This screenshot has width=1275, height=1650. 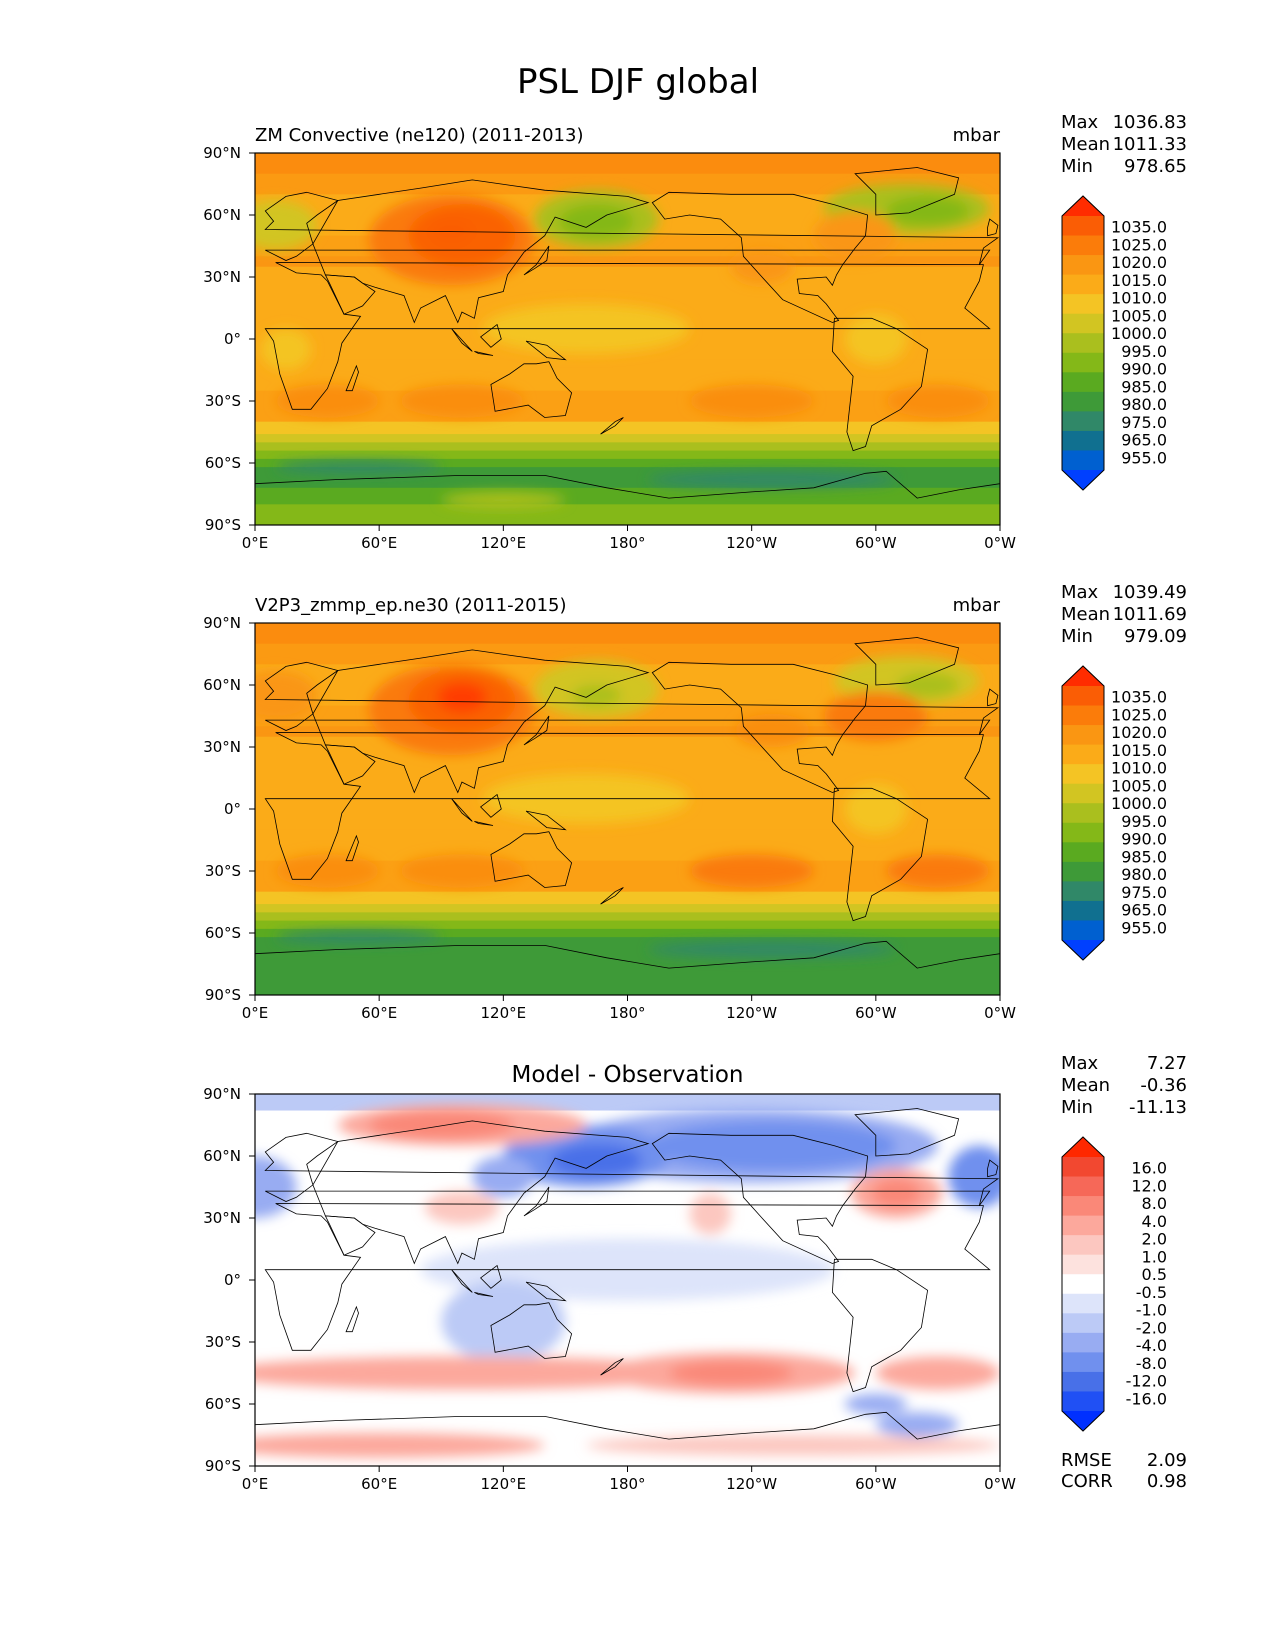 I want to click on y-tick-label: 30°N, so click(x=222, y=277).